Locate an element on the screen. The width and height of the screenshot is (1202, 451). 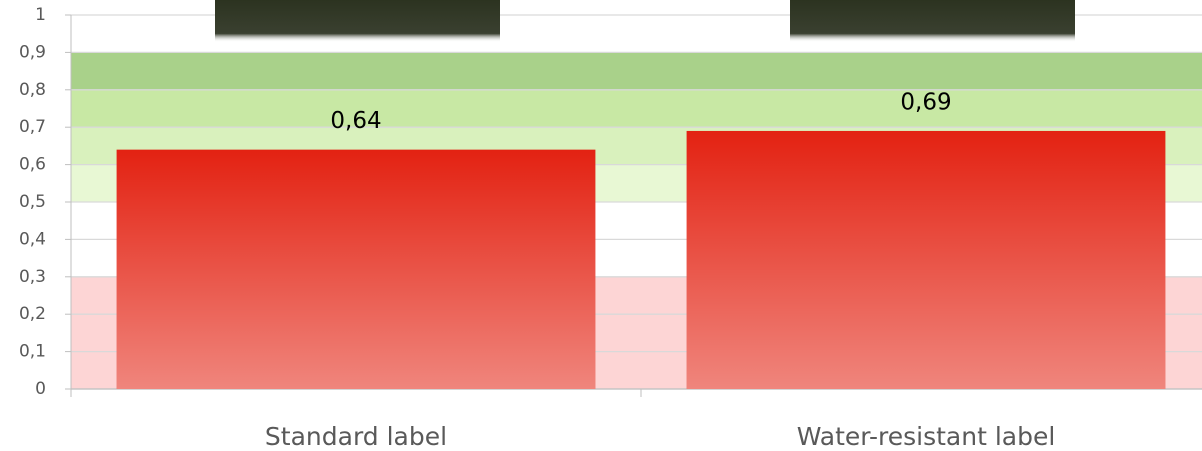
y-tick-label: 0,4 is located at coordinates (32, 239).